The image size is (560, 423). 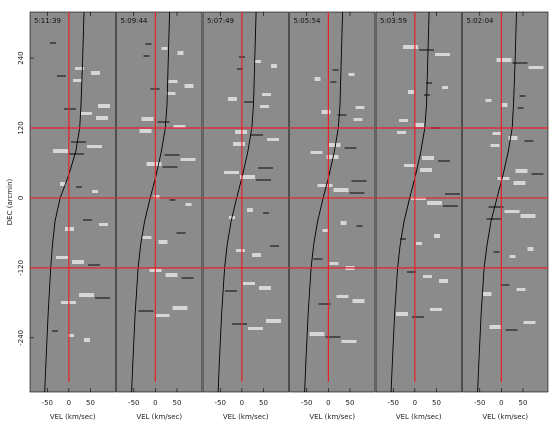 I want to click on panel-title: 5:07:49, so click(x=220, y=21).